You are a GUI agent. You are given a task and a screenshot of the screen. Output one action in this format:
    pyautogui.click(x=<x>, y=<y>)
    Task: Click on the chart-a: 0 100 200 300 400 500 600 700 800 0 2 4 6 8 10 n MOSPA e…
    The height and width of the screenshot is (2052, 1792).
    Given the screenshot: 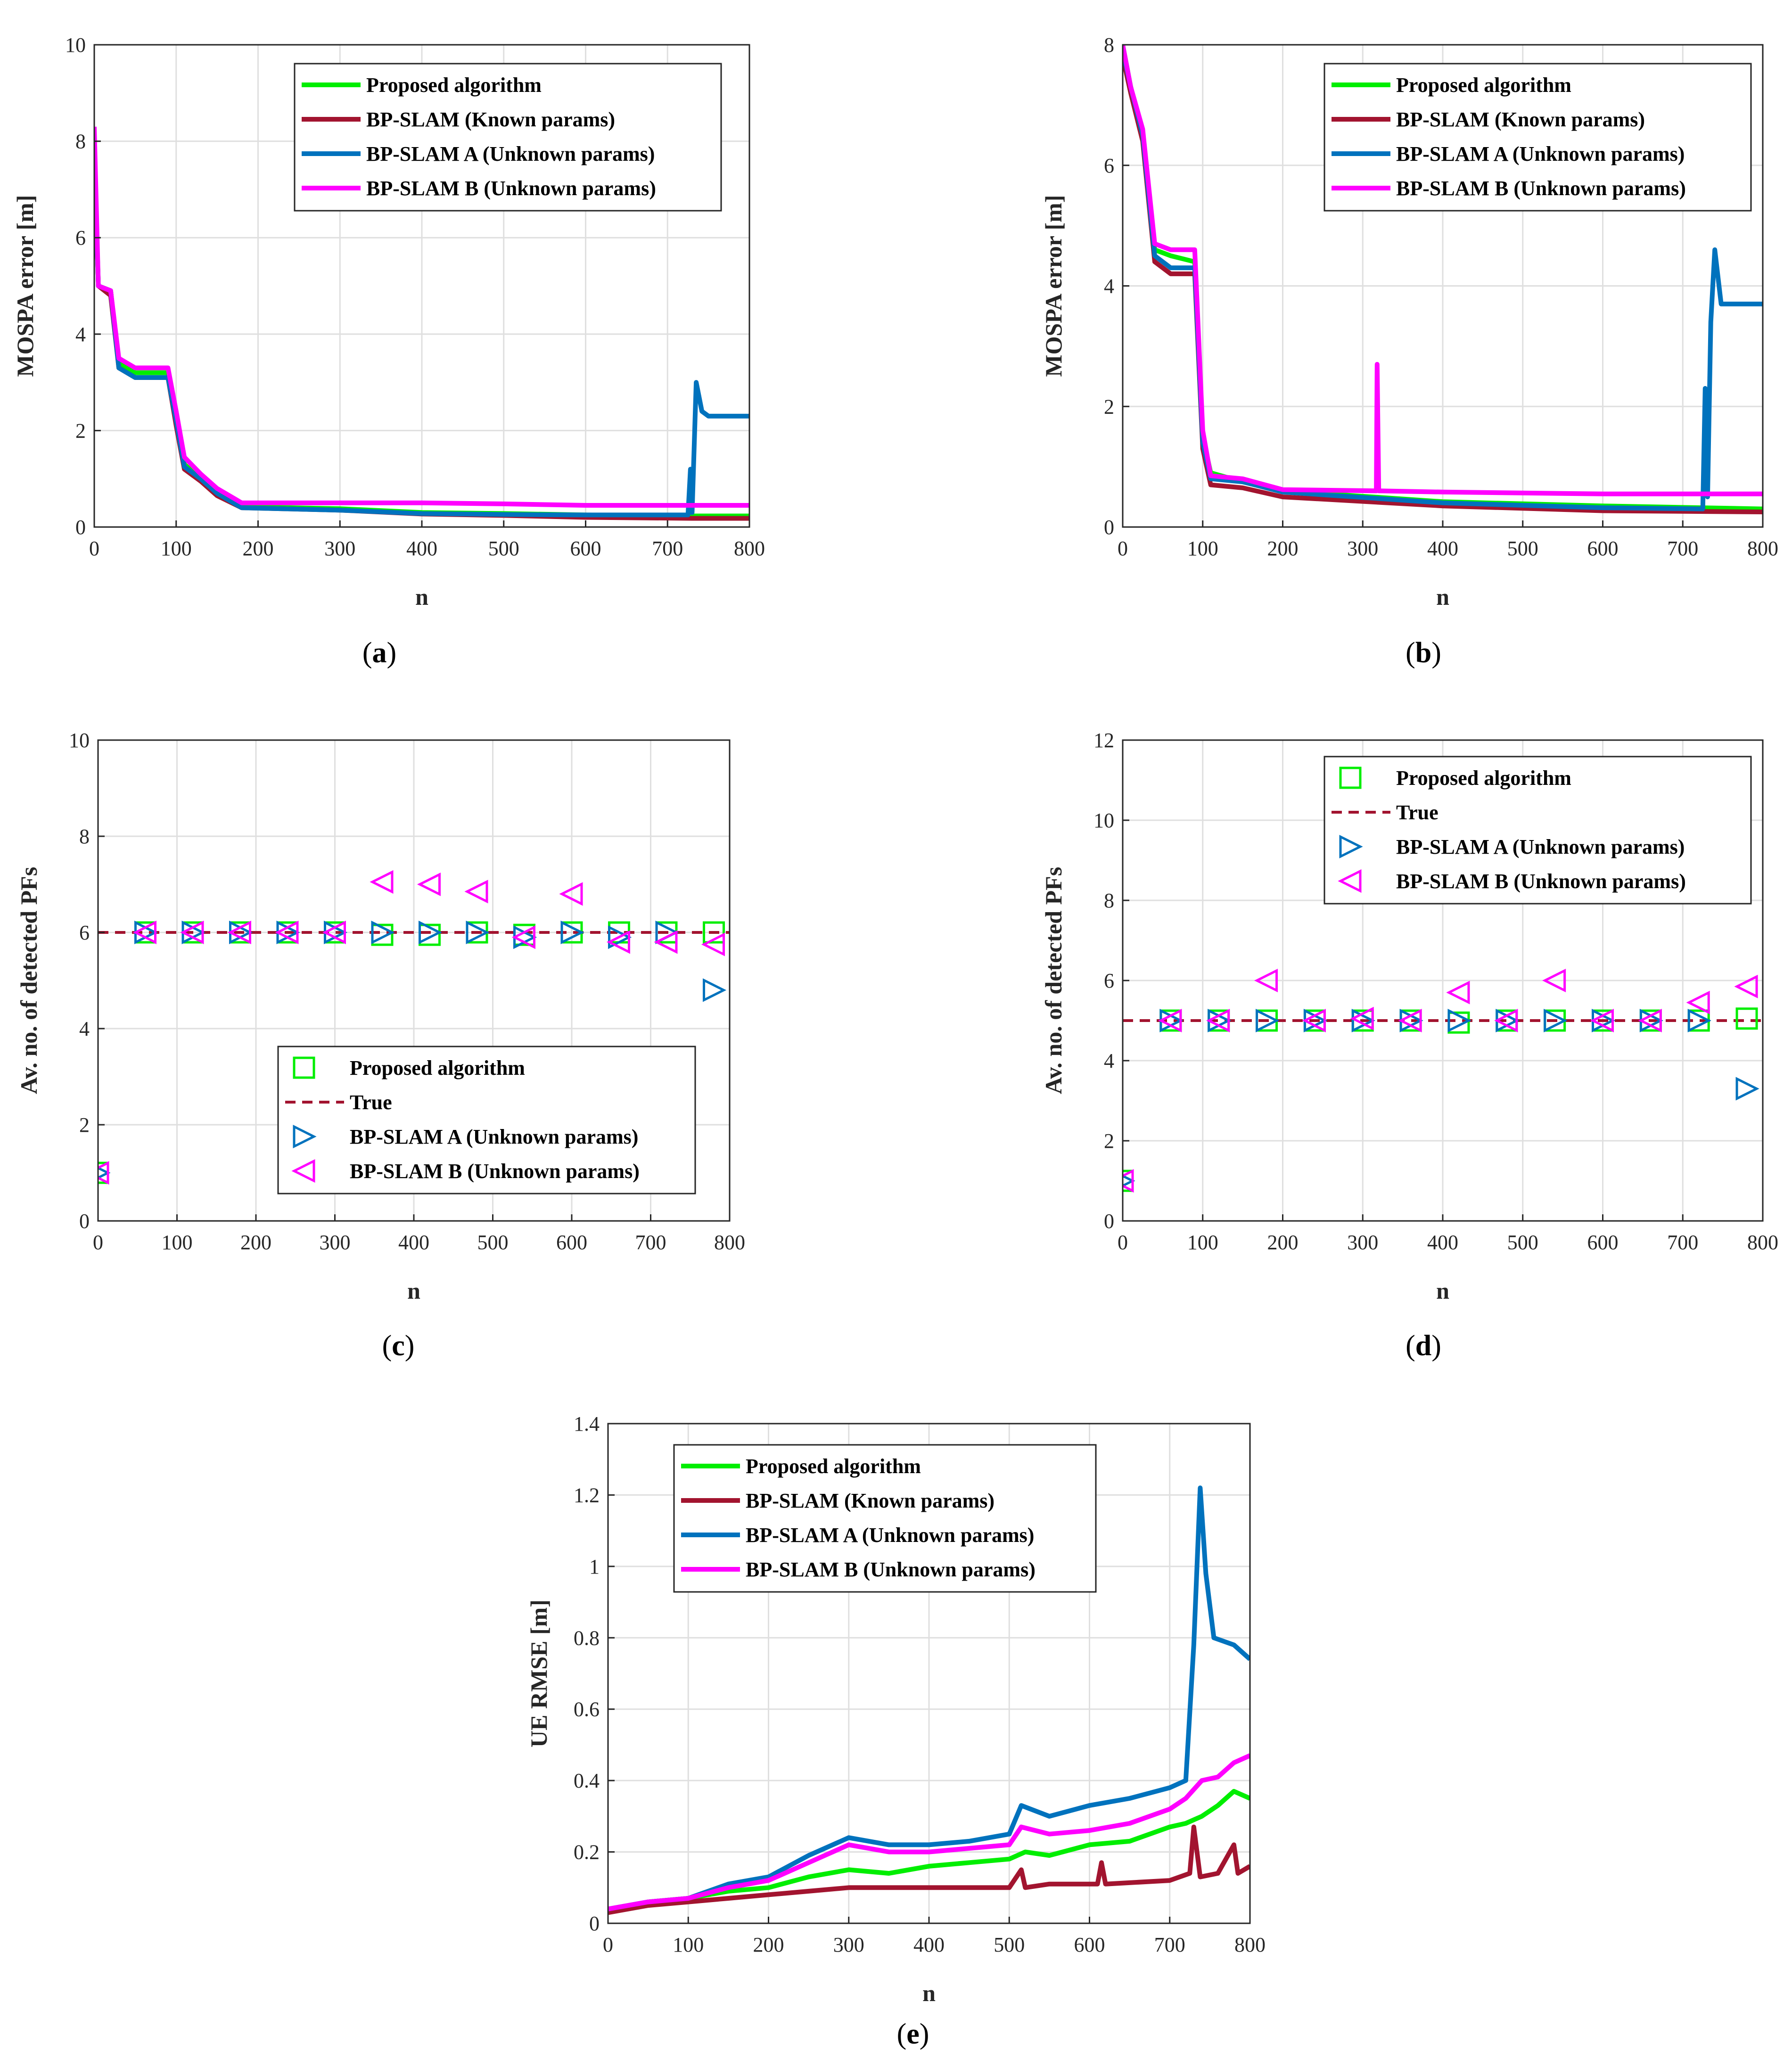 What is the action you would take?
    pyautogui.click(x=388, y=351)
    